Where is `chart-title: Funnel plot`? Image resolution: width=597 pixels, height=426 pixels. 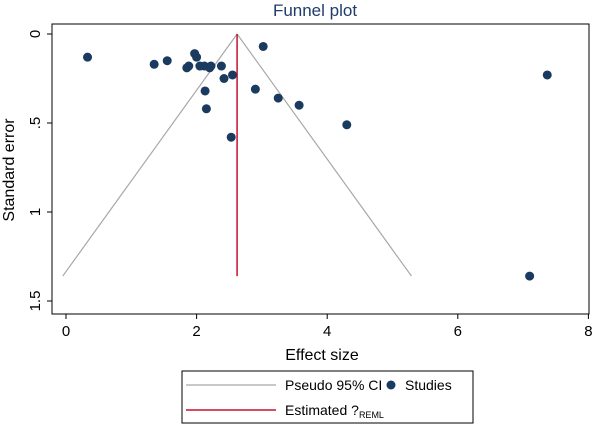
chart-title: Funnel plot is located at coordinates (315, 10).